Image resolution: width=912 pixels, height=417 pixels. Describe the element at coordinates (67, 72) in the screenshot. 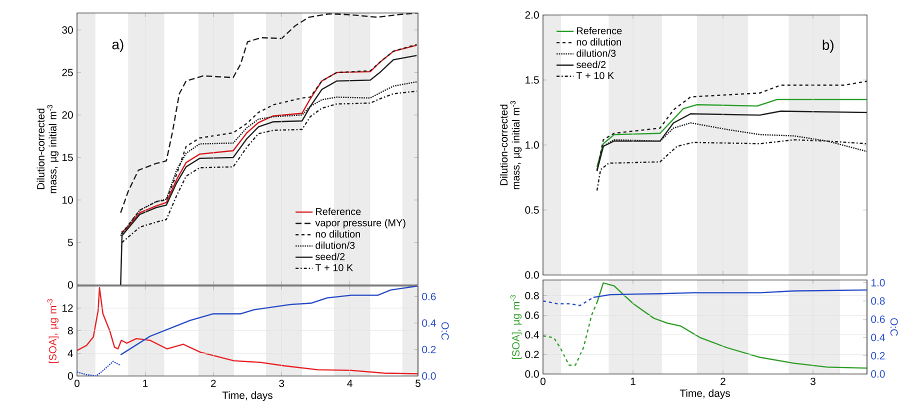

I see `y-tick-label: 25` at that location.